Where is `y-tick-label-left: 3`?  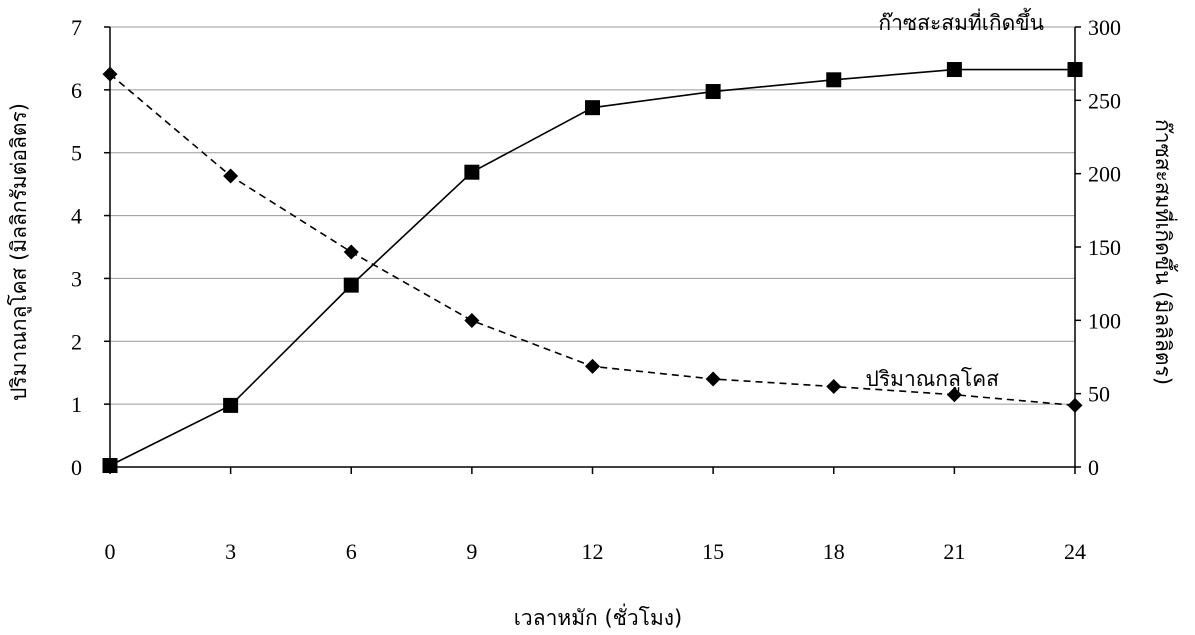
y-tick-label-left: 3 is located at coordinates (76, 278).